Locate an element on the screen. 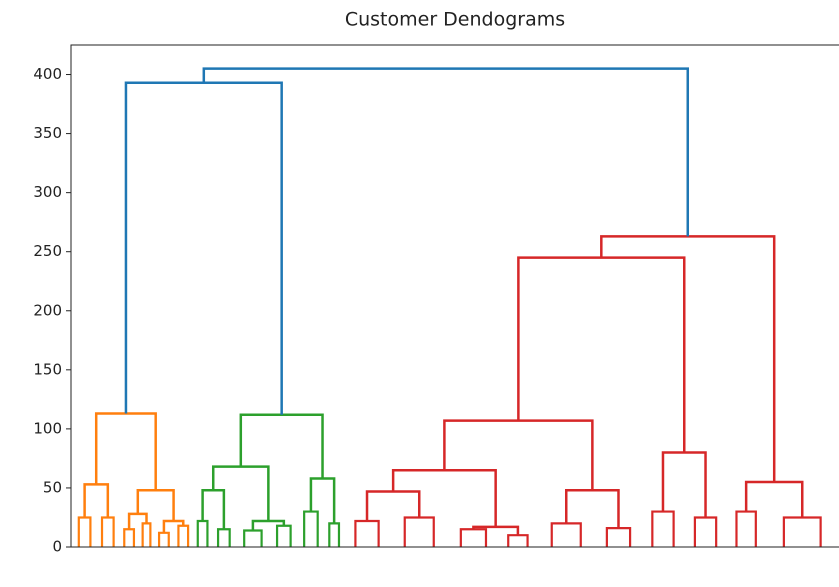  y-tick-label: 400 is located at coordinates (47, 74).